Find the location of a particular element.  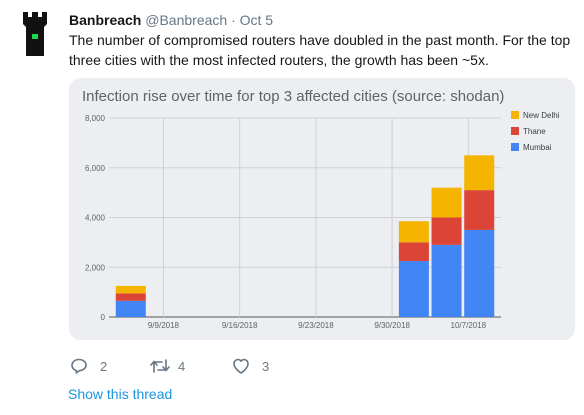

tweet-header: Banbreach @Banbreach · Oct 5 is located at coordinates (171, 20).